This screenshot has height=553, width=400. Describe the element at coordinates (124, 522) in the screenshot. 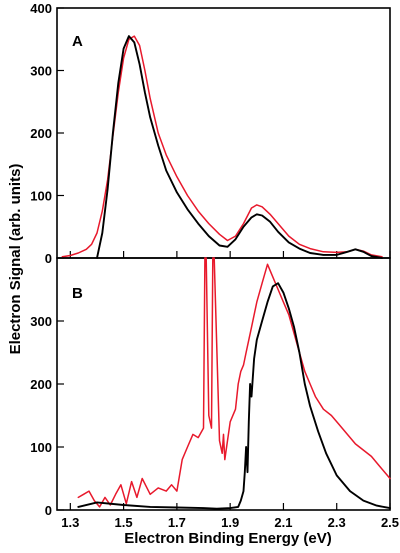

I see `panel-b-xtick-label: 1.5` at that location.